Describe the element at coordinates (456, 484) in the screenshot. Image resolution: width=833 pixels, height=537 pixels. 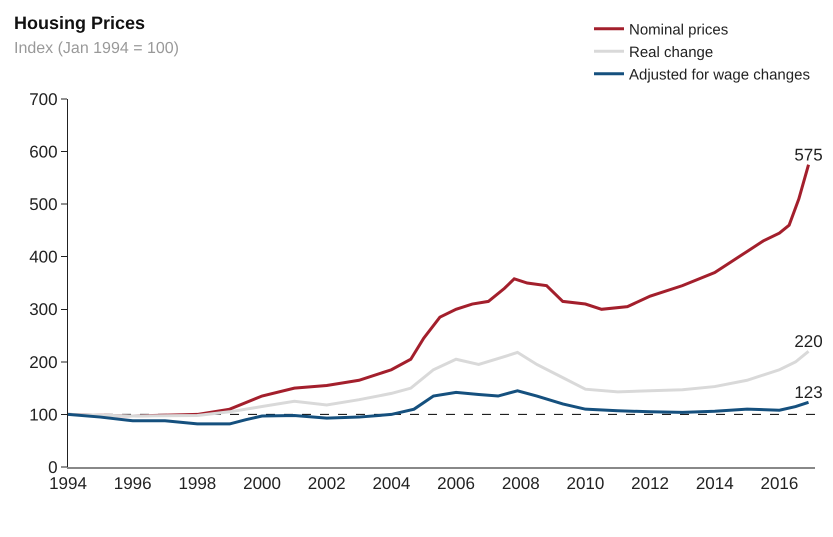
I see `x-tick-label: 2006` at that location.